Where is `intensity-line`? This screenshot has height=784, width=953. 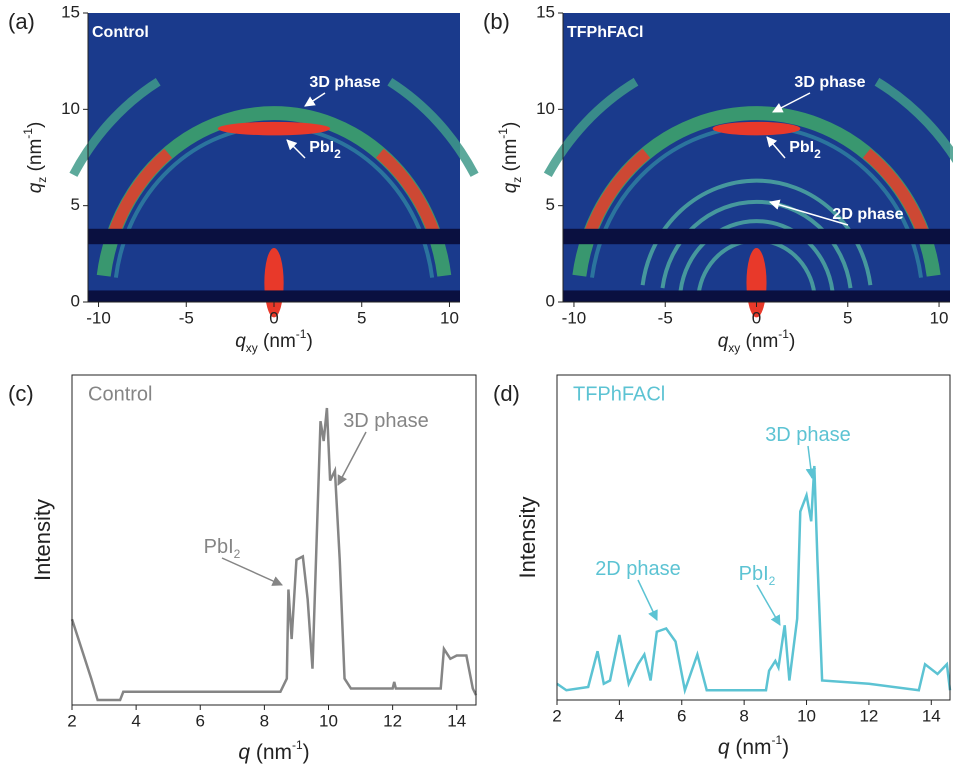 intensity-line is located at coordinates (754, 580).